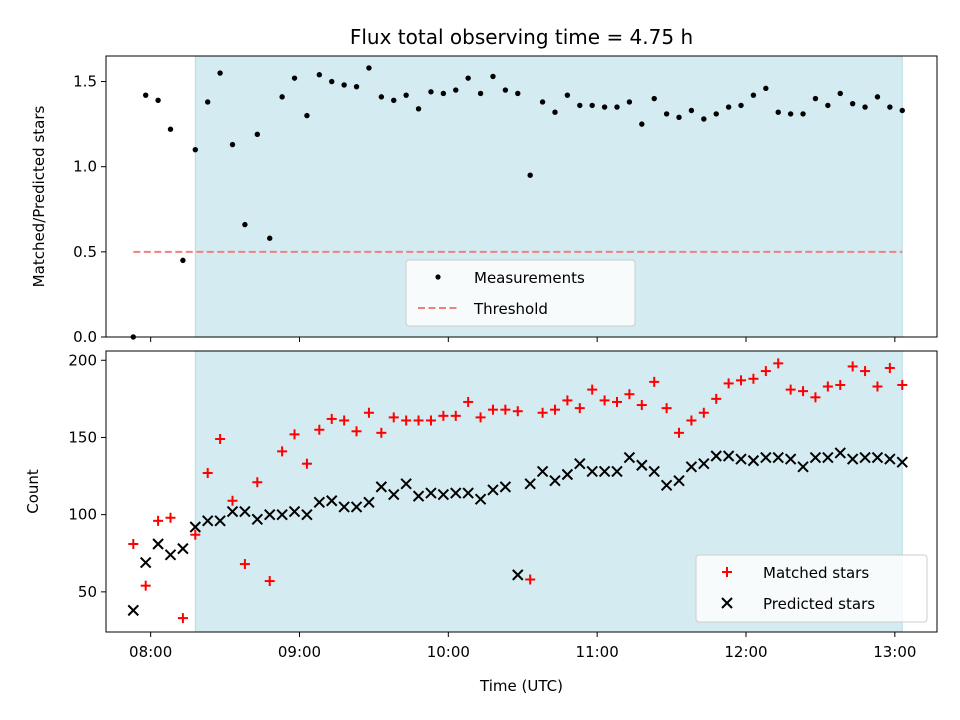 This screenshot has width=960, height=720. Describe the element at coordinates (745, 652) in the screenshot. I see `x-tick-label: 12:00` at that location.